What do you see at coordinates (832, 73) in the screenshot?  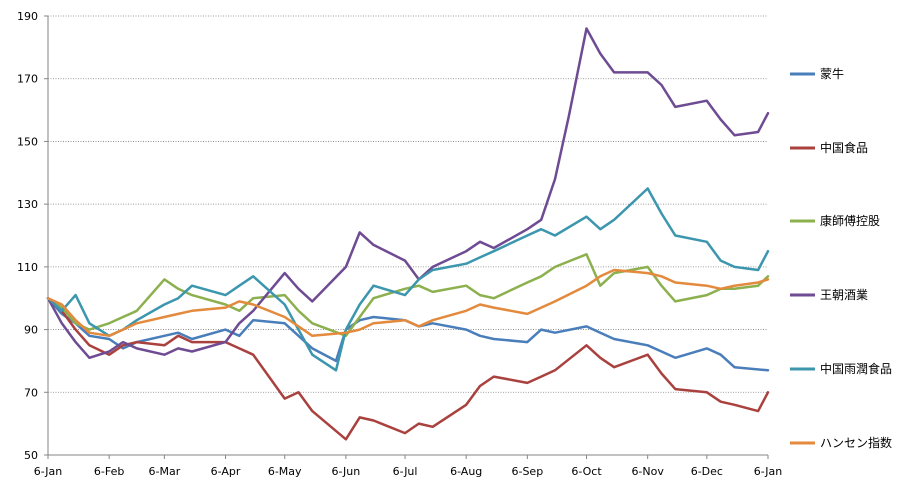 I see `legend-label: 蒙牛` at bounding box center [832, 73].